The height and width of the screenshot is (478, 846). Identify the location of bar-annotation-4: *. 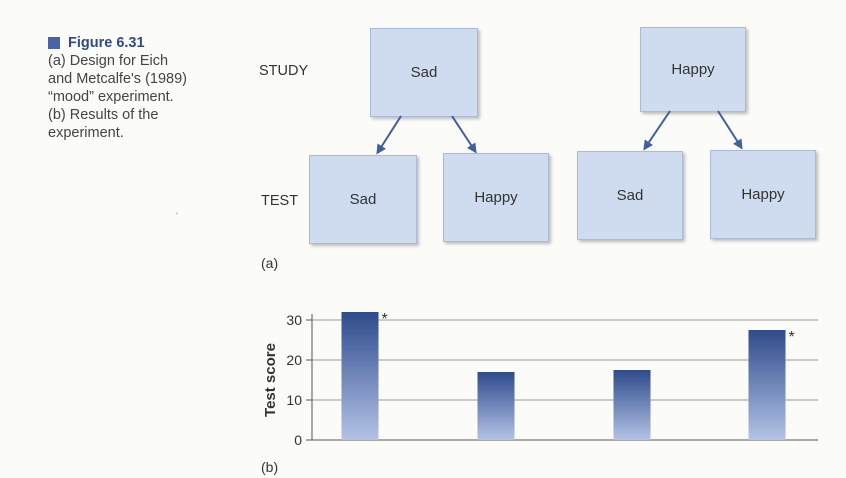
(792, 337).